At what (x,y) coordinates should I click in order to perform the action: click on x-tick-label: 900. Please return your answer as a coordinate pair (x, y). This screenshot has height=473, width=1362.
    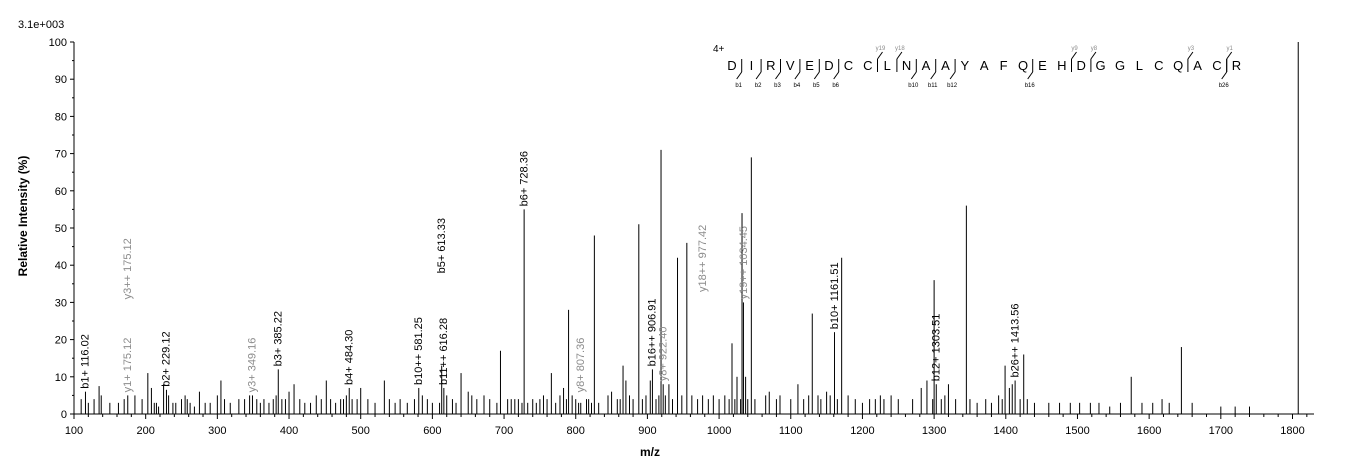
    Looking at the image, I should click on (647, 431).